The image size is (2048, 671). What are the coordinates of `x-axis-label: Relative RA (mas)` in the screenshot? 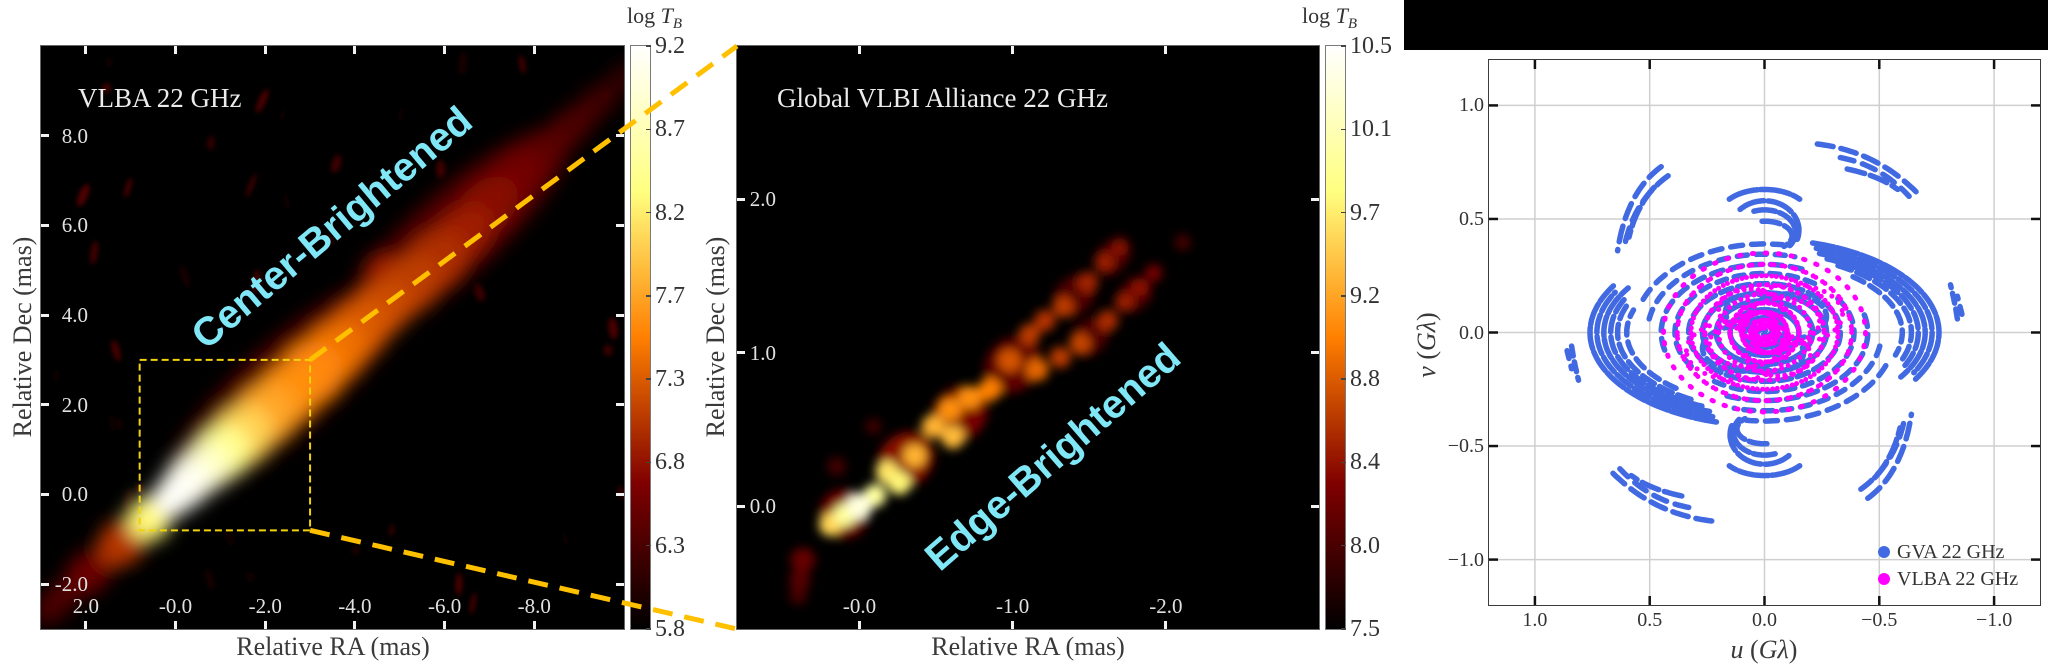 It's located at (333, 646).